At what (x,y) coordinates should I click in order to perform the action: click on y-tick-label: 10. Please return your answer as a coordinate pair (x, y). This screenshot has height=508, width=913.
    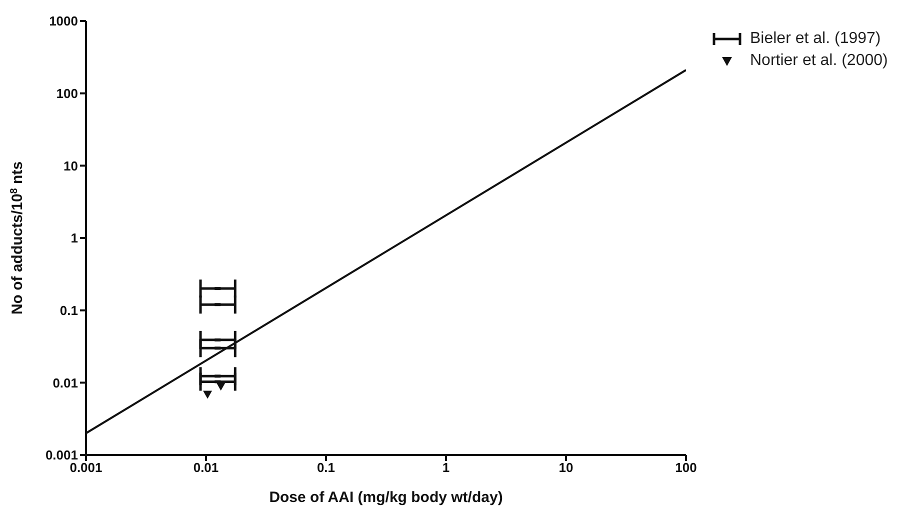
    Looking at the image, I should click on (71, 166).